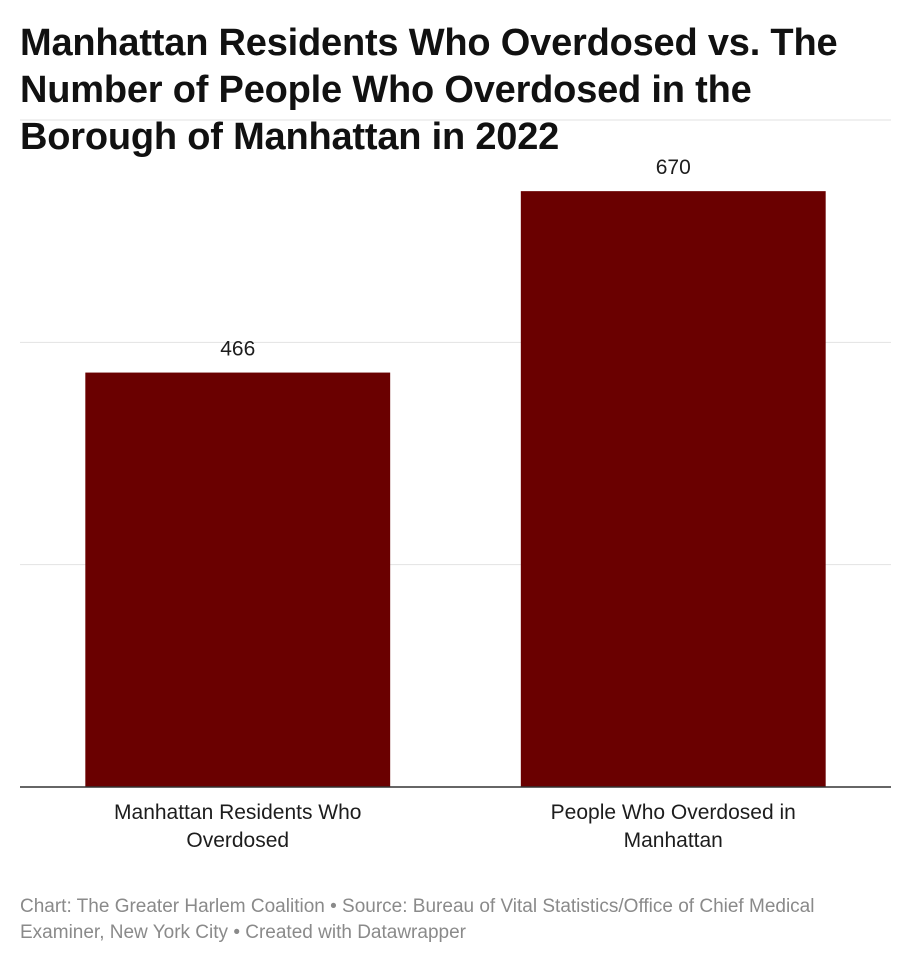 This screenshot has width=912, height=966. I want to click on category-label-line: People Who Overdosed in, so click(673, 812).